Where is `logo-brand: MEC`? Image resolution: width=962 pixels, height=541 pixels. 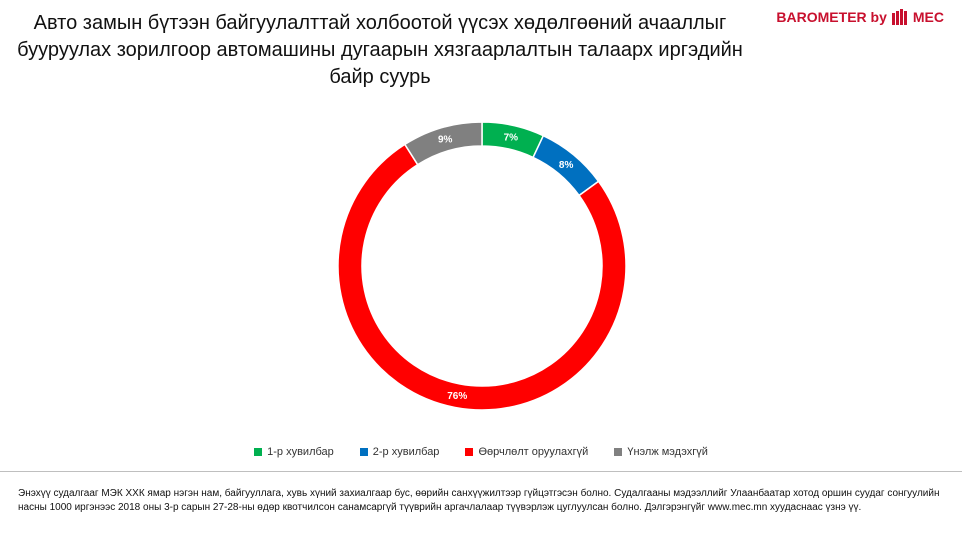
logo-brand: MEC is located at coordinates (928, 17).